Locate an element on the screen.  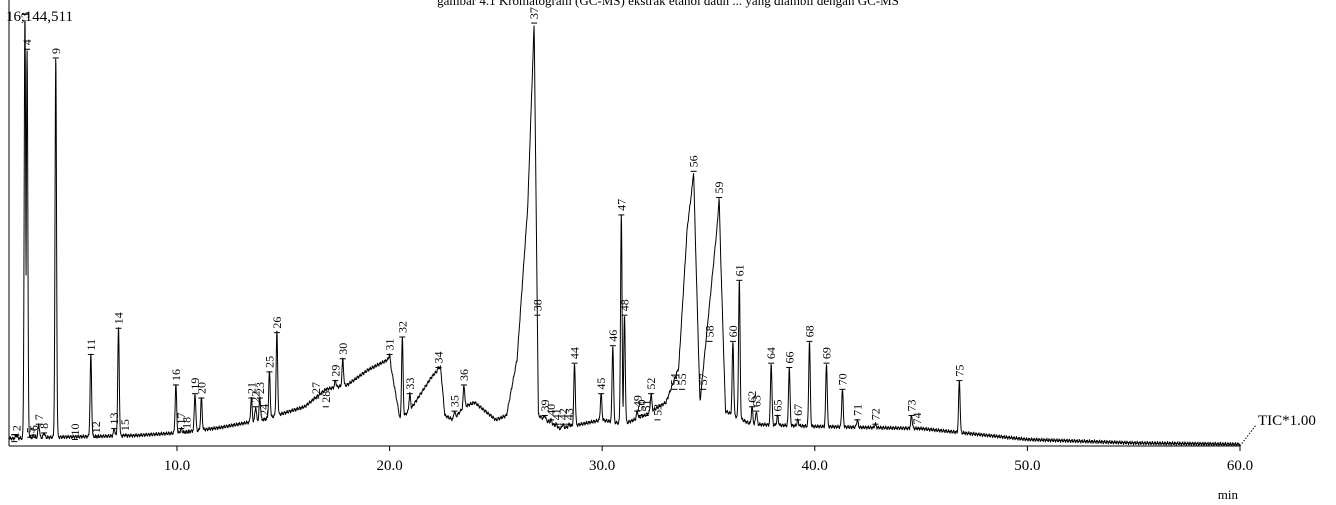
peak-label: 57 is located at coordinates (703, 379).